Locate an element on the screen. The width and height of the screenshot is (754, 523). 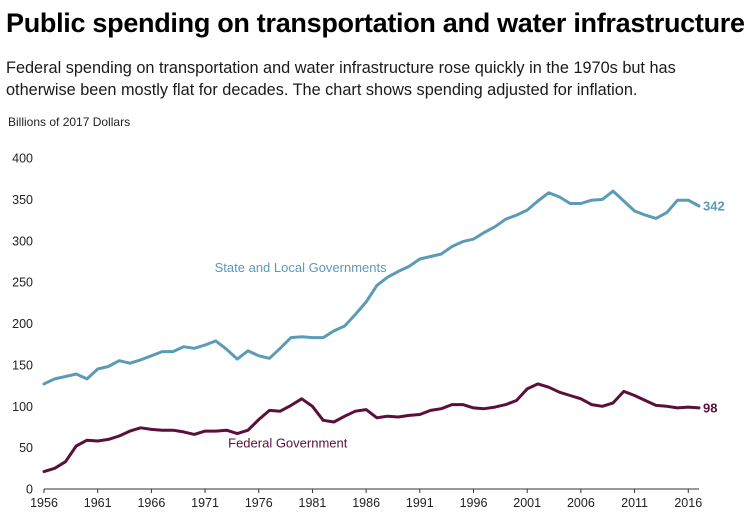
x-tick-label: 2016 is located at coordinates (688, 503).